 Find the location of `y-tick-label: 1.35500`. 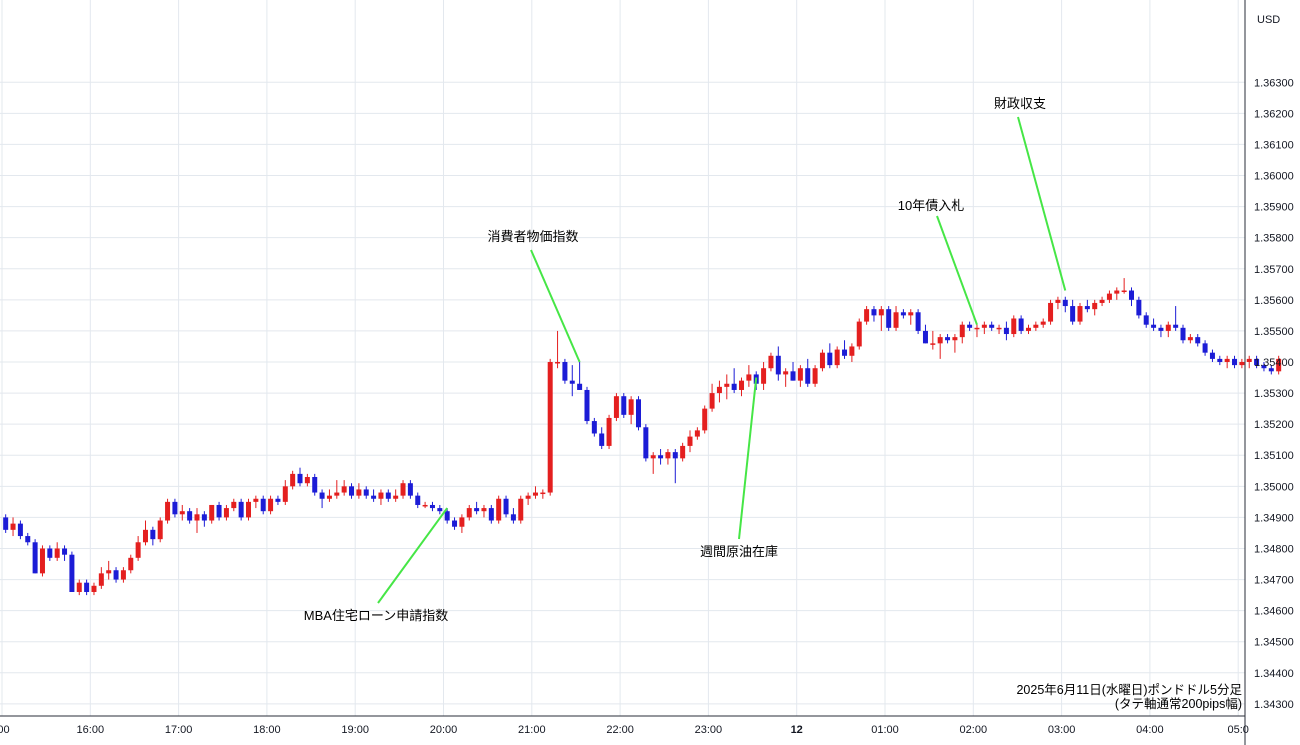

y-tick-label: 1.35500 is located at coordinates (1274, 332).